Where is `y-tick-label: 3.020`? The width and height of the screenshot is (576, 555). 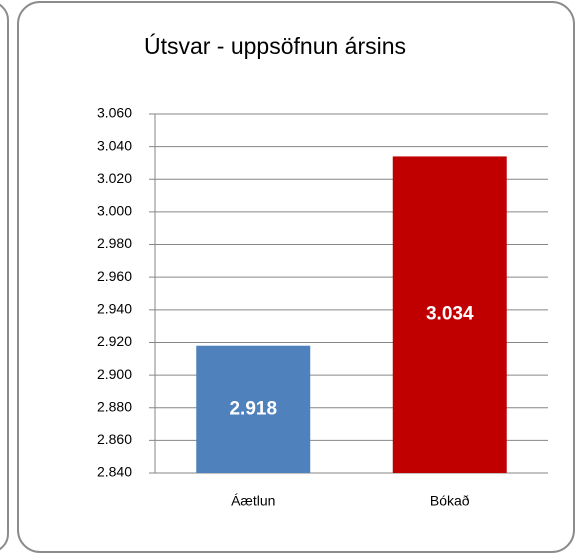
y-tick-label: 3.020 is located at coordinates (114, 178).